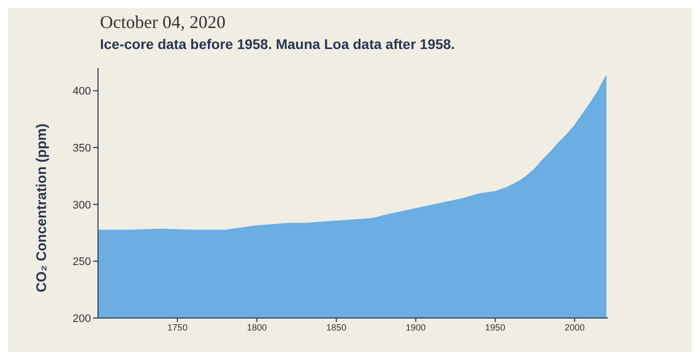  What do you see at coordinates (256, 327) in the screenshot?
I see `x-tick-label: 1800` at bounding box center [256, 327].